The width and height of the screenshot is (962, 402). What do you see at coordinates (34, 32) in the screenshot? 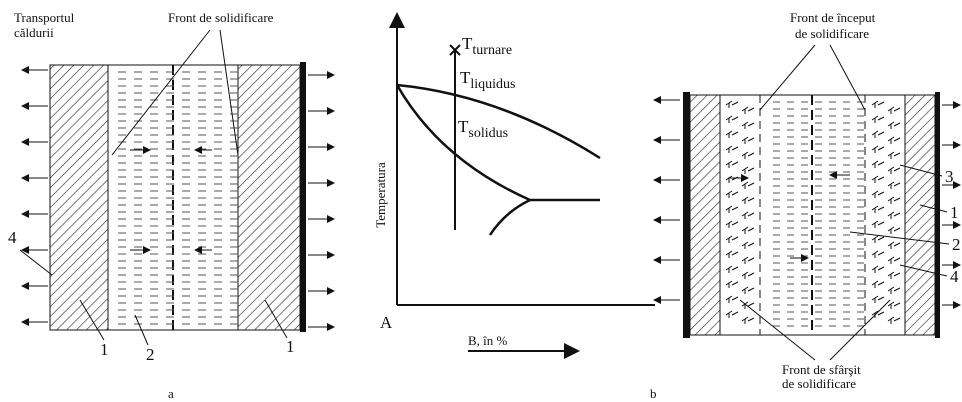
I see `heat-transport-label: căldurii` at bounding box center [34, 32].